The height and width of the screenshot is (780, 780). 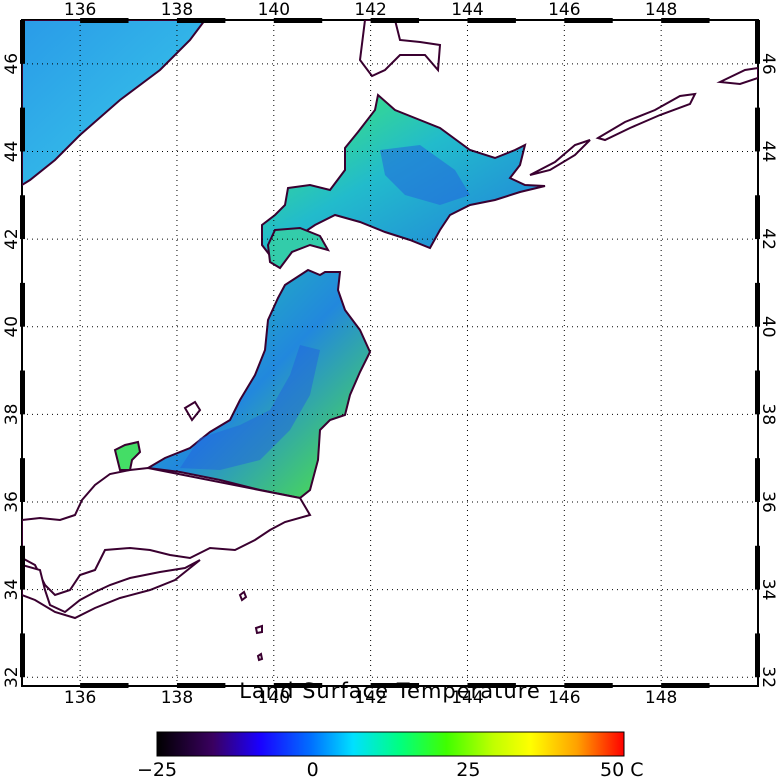 What do you see at coordinates (298, 248) in the screenshot?
I see `oshima-peninsula` at bounding box center [298, 248].